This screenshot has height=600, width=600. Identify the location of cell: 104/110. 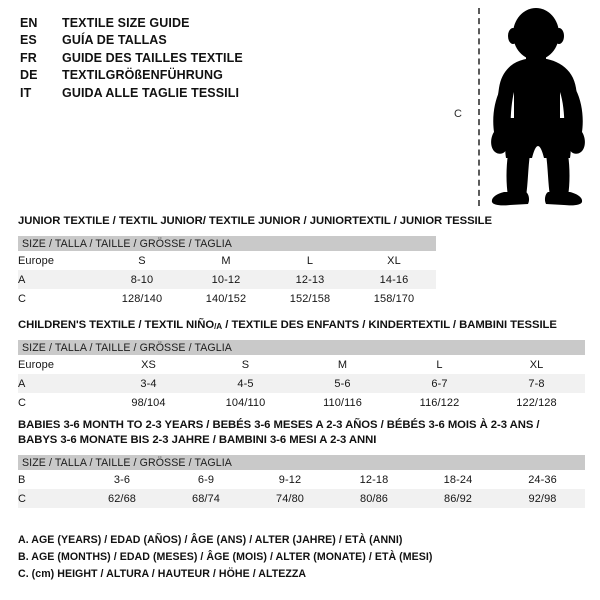
(245, 402).